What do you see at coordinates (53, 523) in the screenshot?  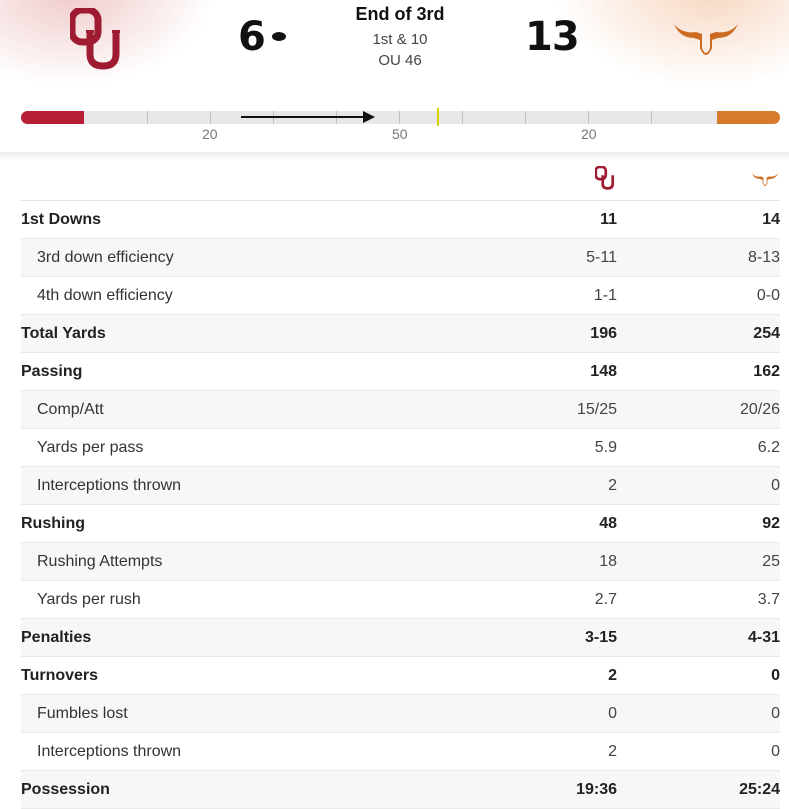 I see `stat-label: Rushing` at bounding box center [53, 523].